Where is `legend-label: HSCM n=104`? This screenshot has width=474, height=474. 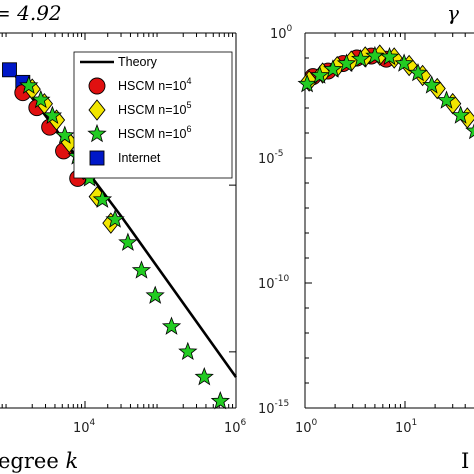
legend-label: HSCM n=104 is located at coordinates (154, 84).